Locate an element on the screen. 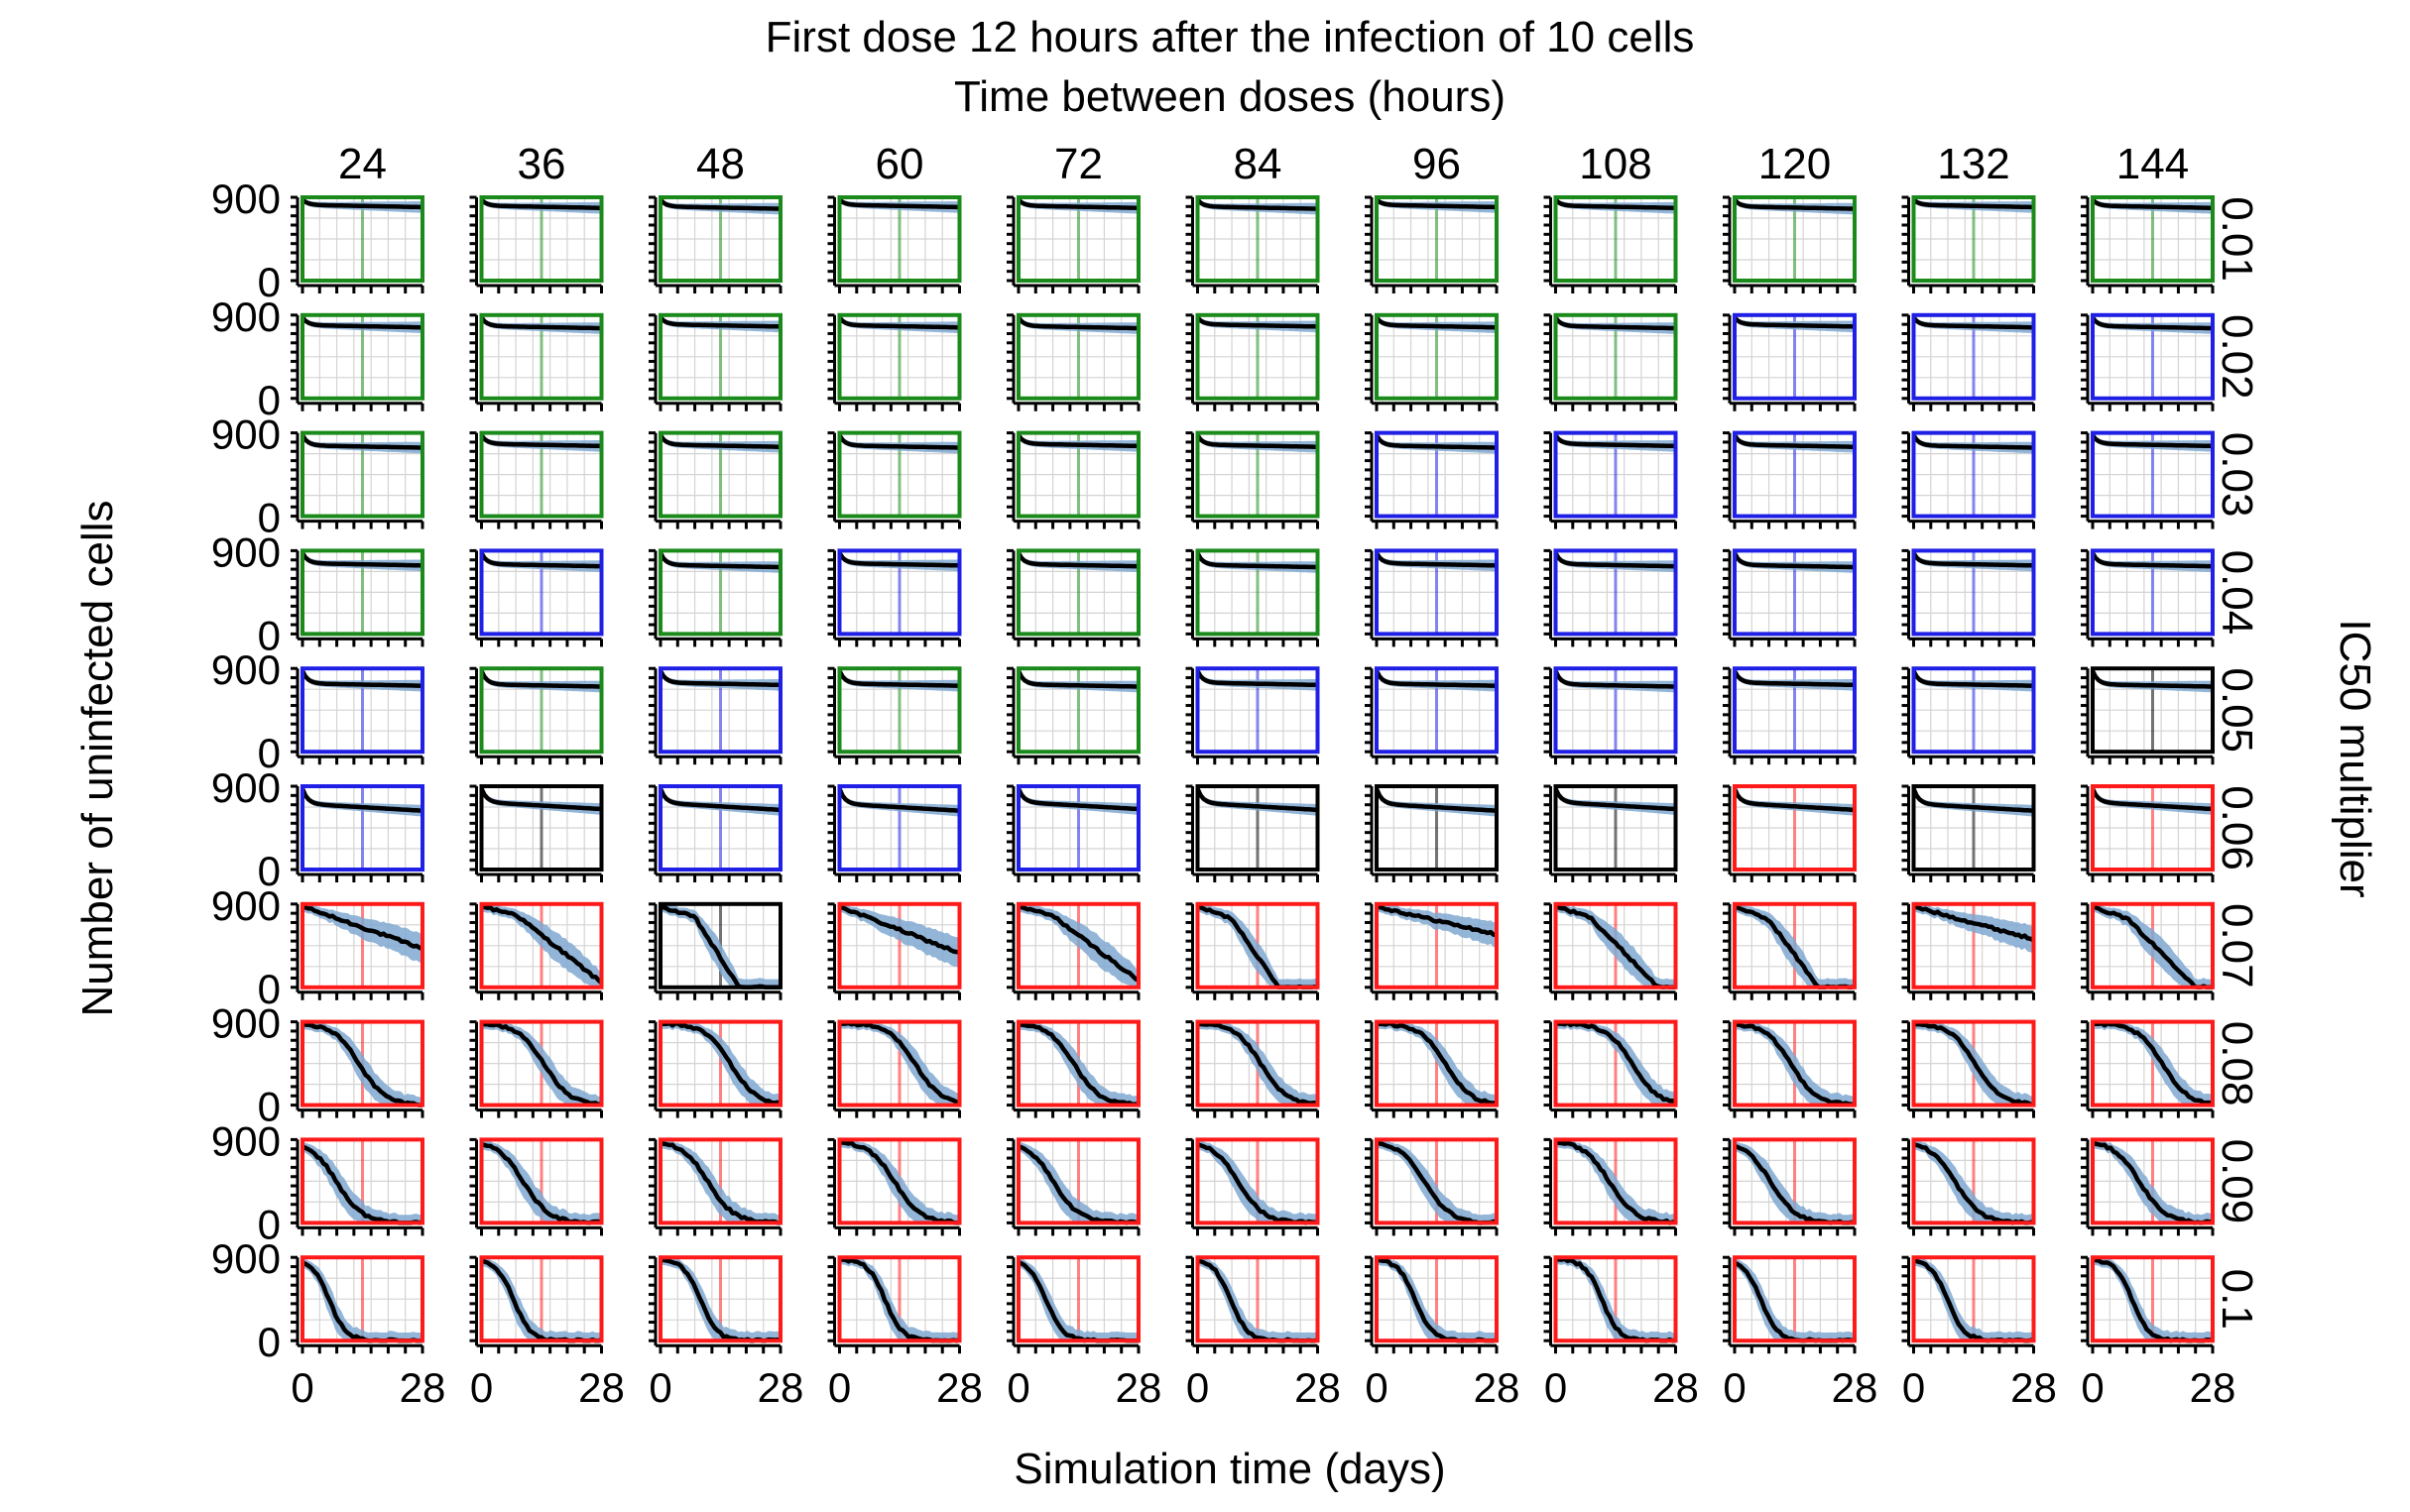  row-header: 0.08 is located at coordinates (2237, 1063).